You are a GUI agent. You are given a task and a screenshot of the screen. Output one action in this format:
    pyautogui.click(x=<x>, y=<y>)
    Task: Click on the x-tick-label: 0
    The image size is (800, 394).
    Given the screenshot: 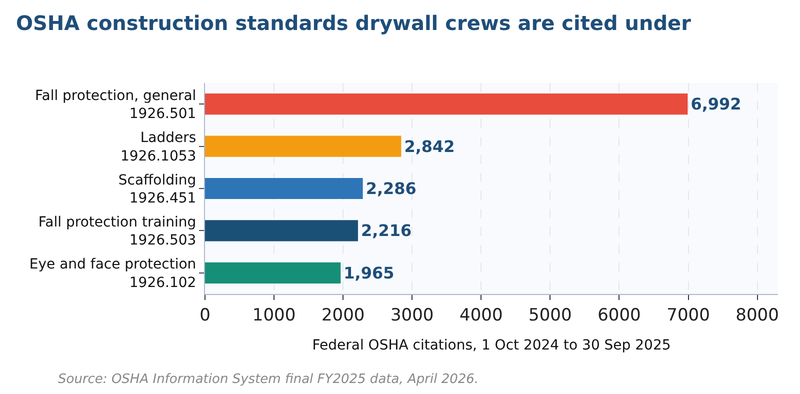 What is the action you would take?
    pyautogui.click(x=205, y=315)
    